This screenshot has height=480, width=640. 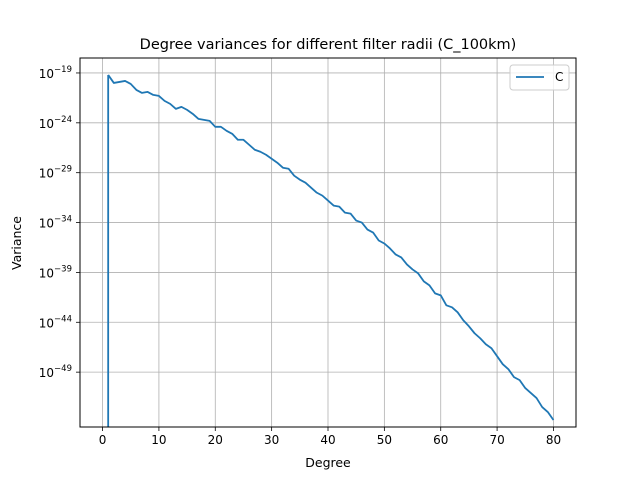 I want to click on y-tick-exponent: −44, so click(x=63, y=319).